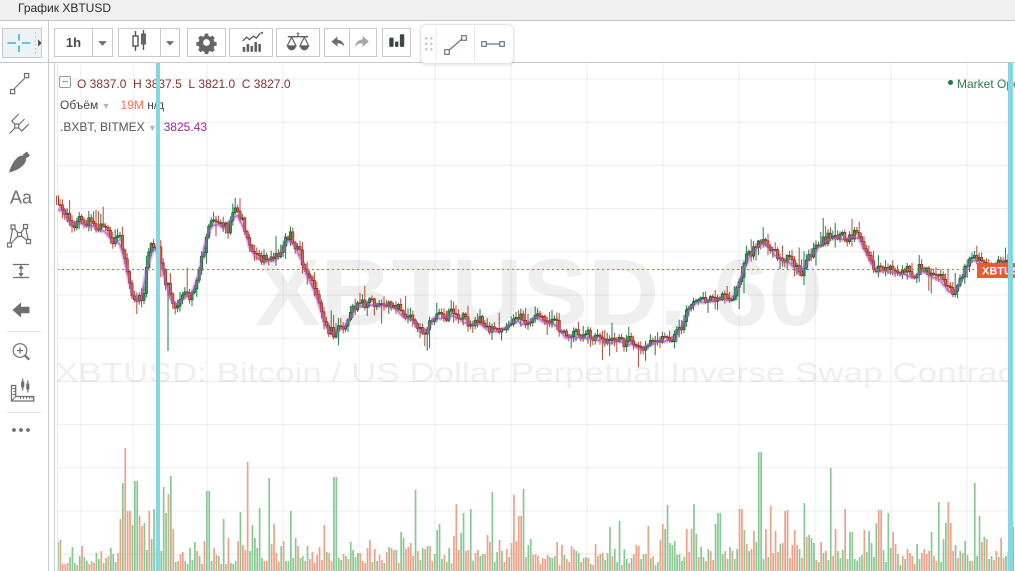 This screenshot has width=1015, height=571. Describe the element at coordinates (21, 198) in the screenshot. I see `svg-text: Aa` at that location.